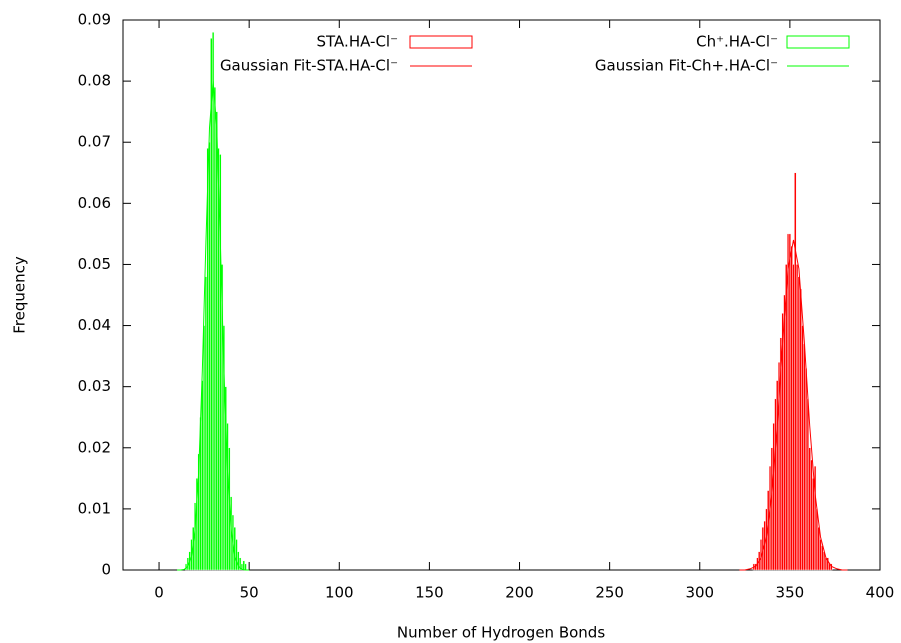  Describe the element at coordinates (94, 386) in the screenshot. I see `y-tick-label: 0.03` at that location.